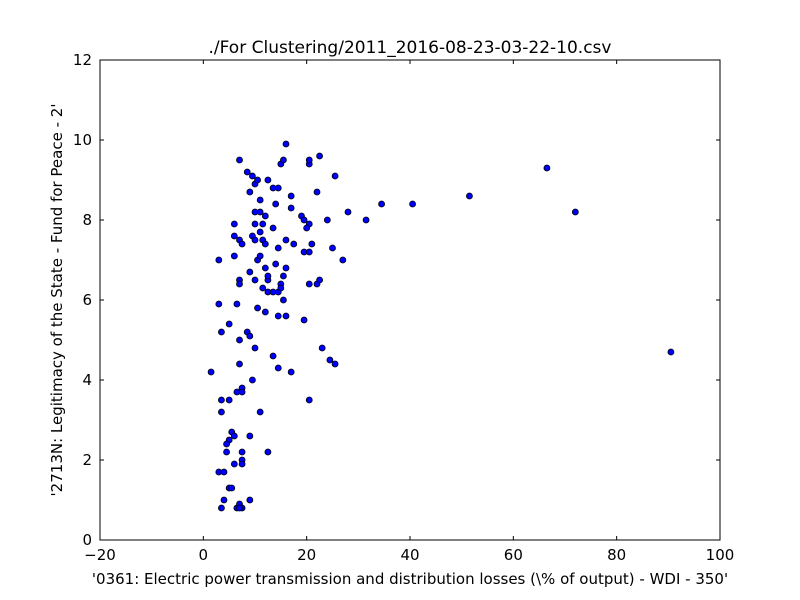 The width and height of the screenshot is (800, 600). Describe the element at coordinates (87, 380) in the screenshot. I see `y-tick-label: 4` at that location.